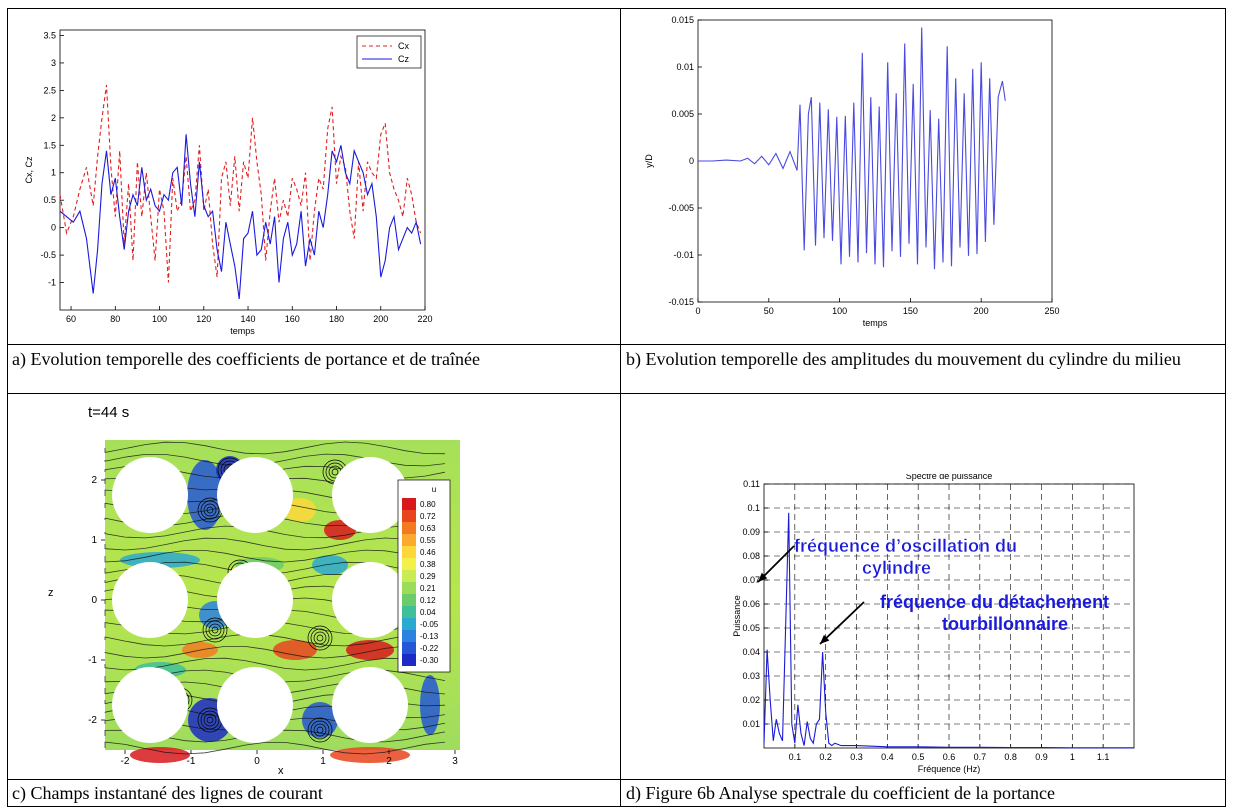 The image size is (1233, 807). I want to click on chart-title: Spectre de puissance, so click(949, 477).